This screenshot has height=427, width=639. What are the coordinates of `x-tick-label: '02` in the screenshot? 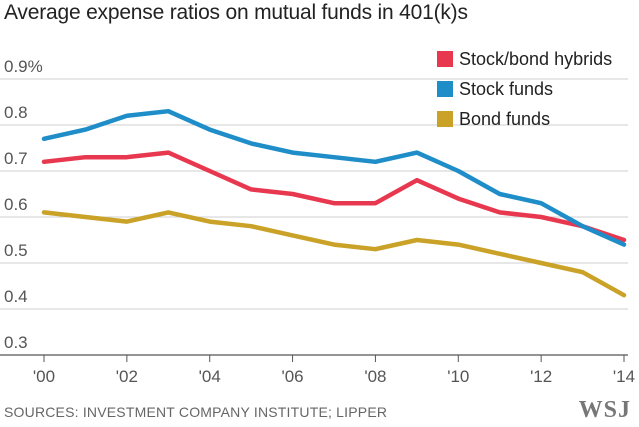 It's located at (127, 376).